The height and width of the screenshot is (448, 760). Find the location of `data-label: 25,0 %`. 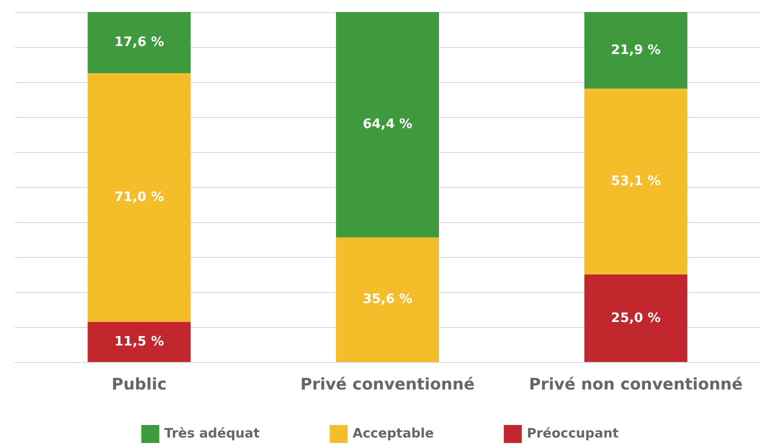

data-label: 25,0 % is located at coordinates (636, 318).